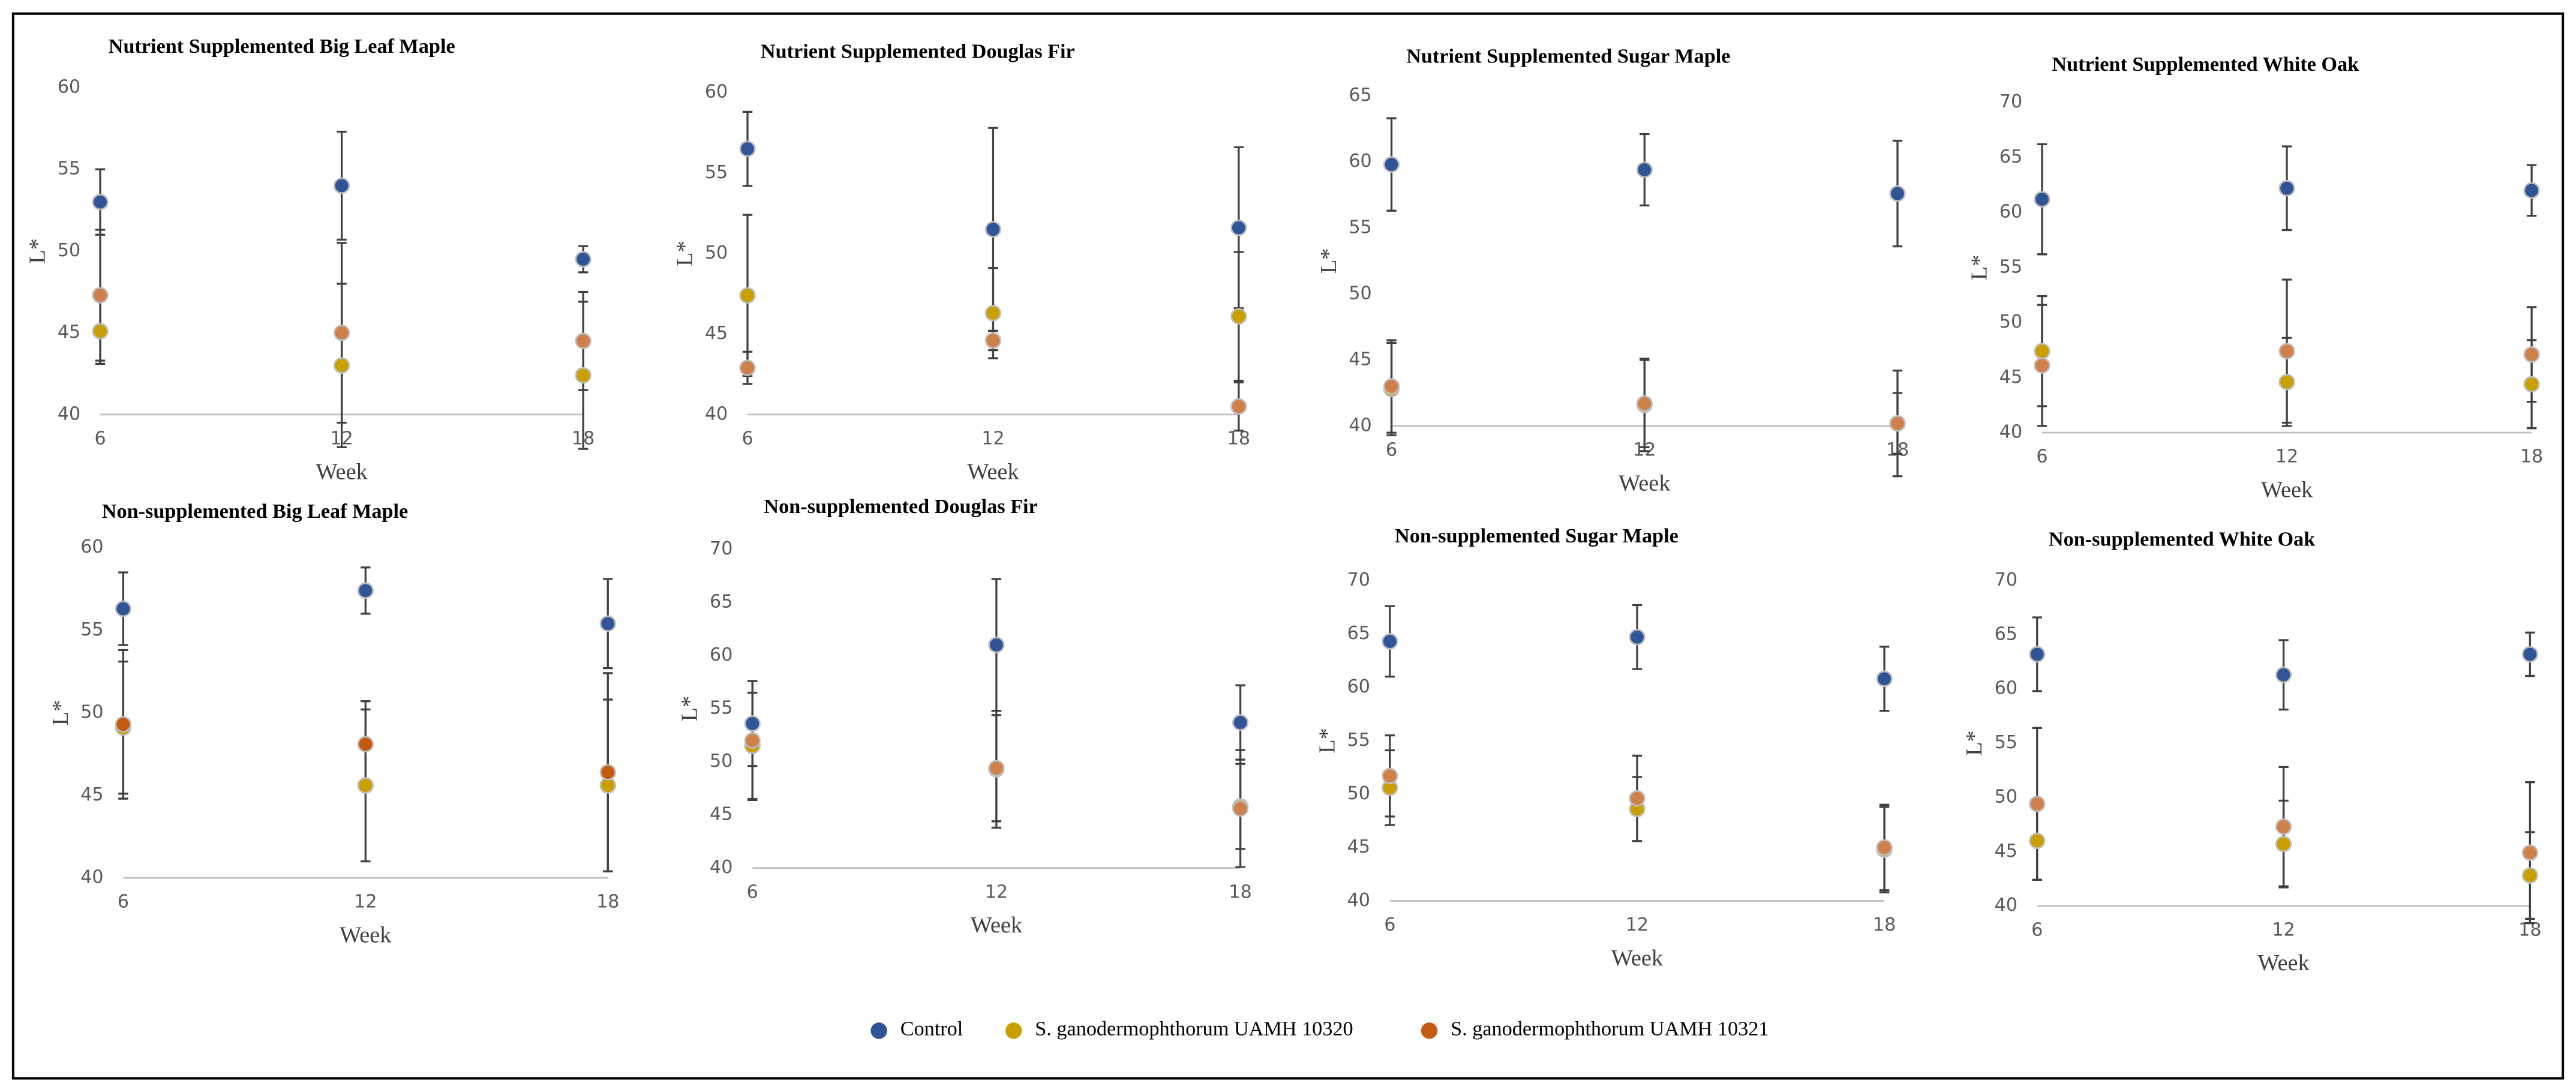  I want to click on chart-title: Nutrient Supplemented Big Leaf Maple, so click(282, 46).